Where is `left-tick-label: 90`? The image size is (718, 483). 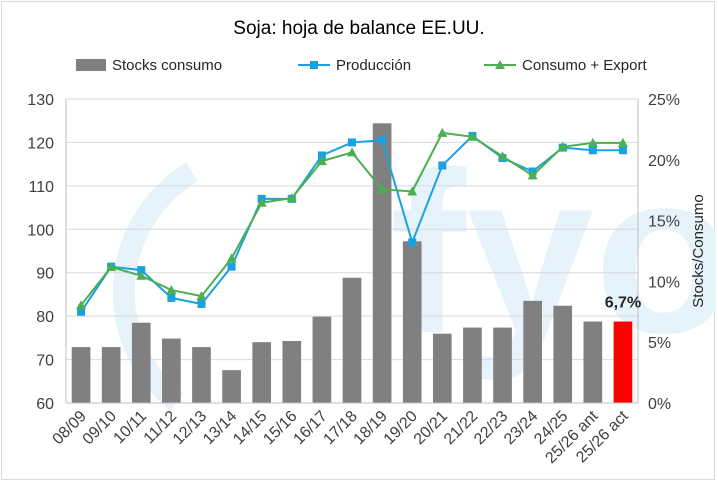 left-tick-label: 90 is located at coordinates (45, 274).